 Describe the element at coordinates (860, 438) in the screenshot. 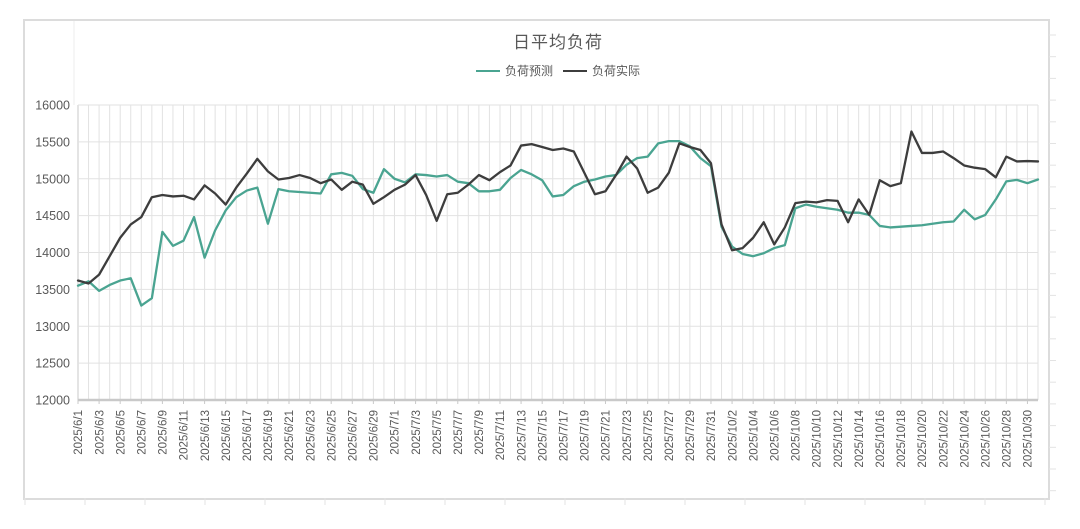

I see `x-tick-label: 2025/10/14` at that location.